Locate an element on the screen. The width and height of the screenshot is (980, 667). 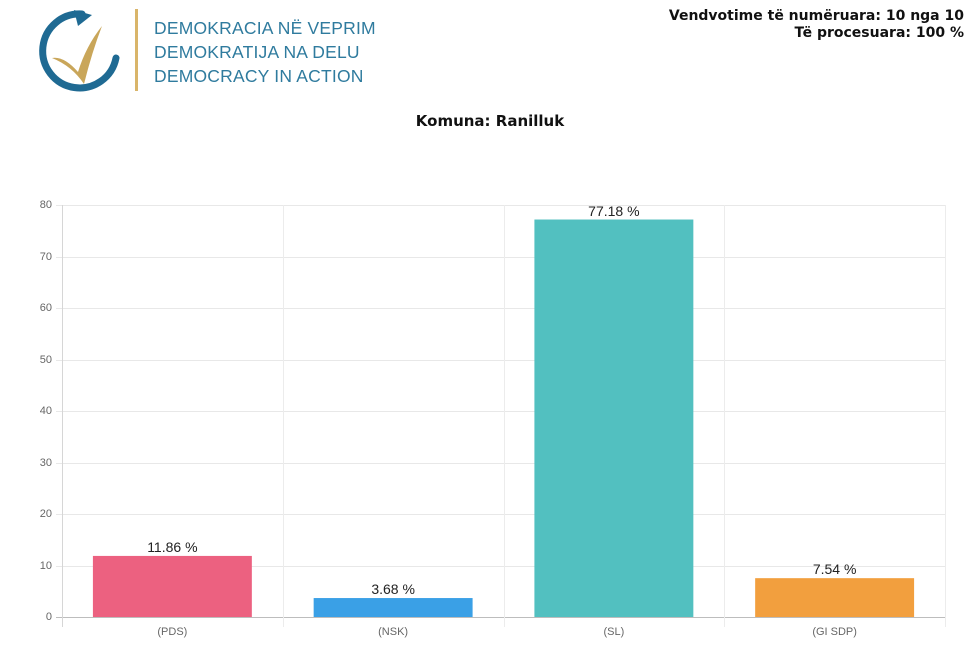
bar-value-label: 77.18 % is located at coordinates (614, 210).